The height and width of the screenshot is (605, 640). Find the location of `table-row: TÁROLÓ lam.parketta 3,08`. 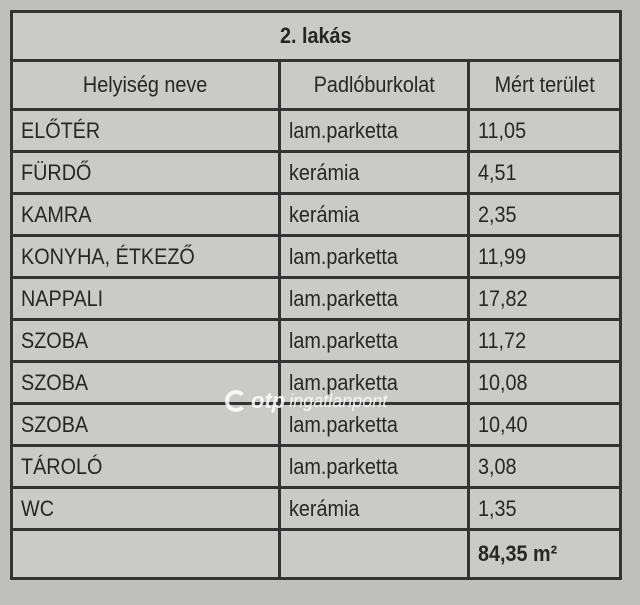

table-row: TÁROLÓ lam.parketta 3,08 is located at coordinates (316, 466).